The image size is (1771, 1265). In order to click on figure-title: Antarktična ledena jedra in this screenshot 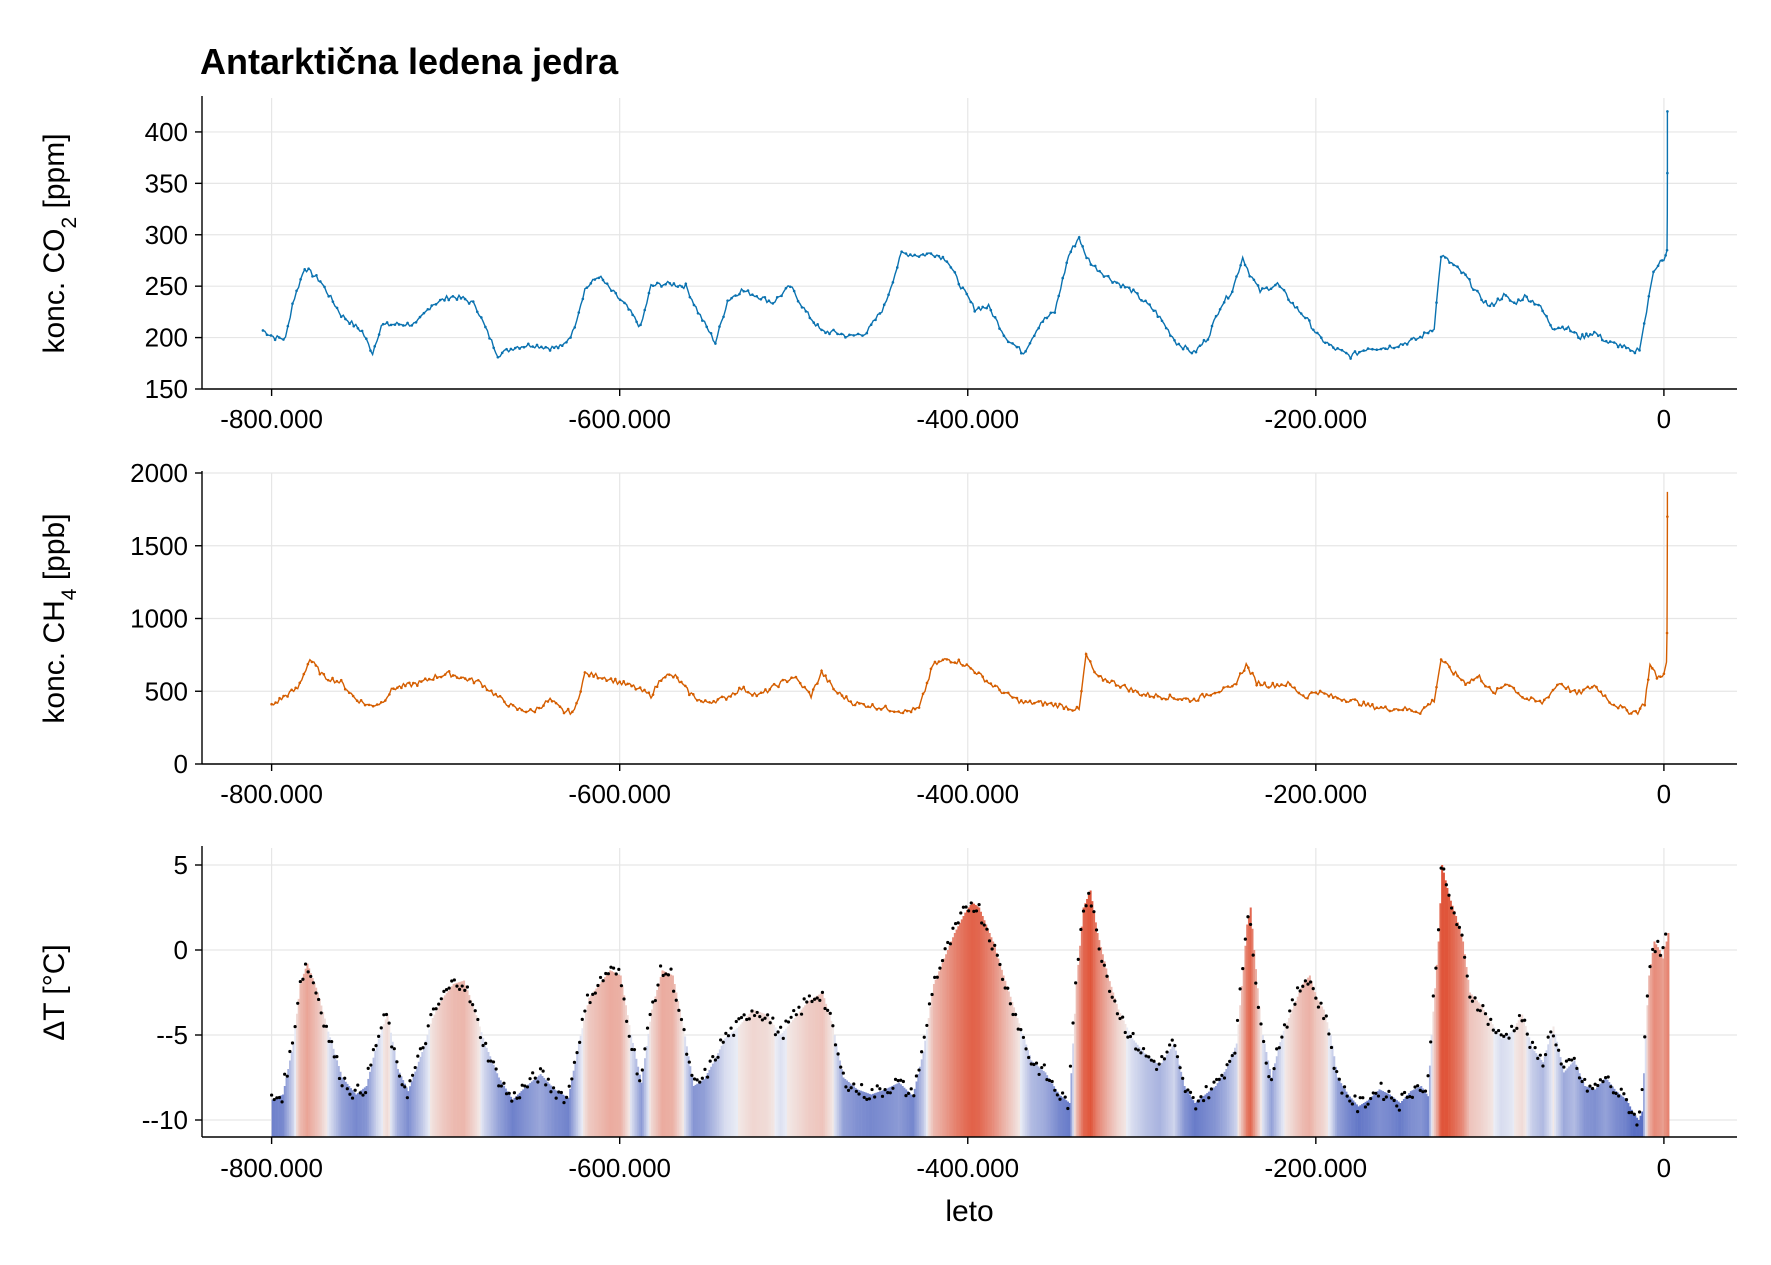, I will do `click(409, 61)`.